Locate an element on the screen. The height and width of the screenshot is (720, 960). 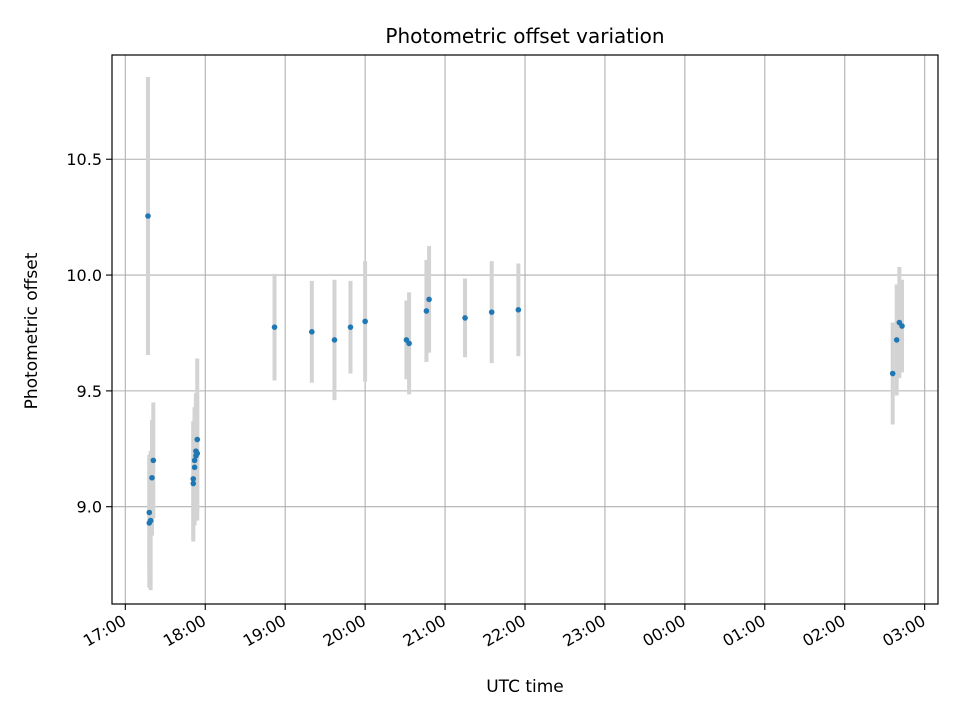
y-tick-label: 9.0 is located at coordinates (89, 507).